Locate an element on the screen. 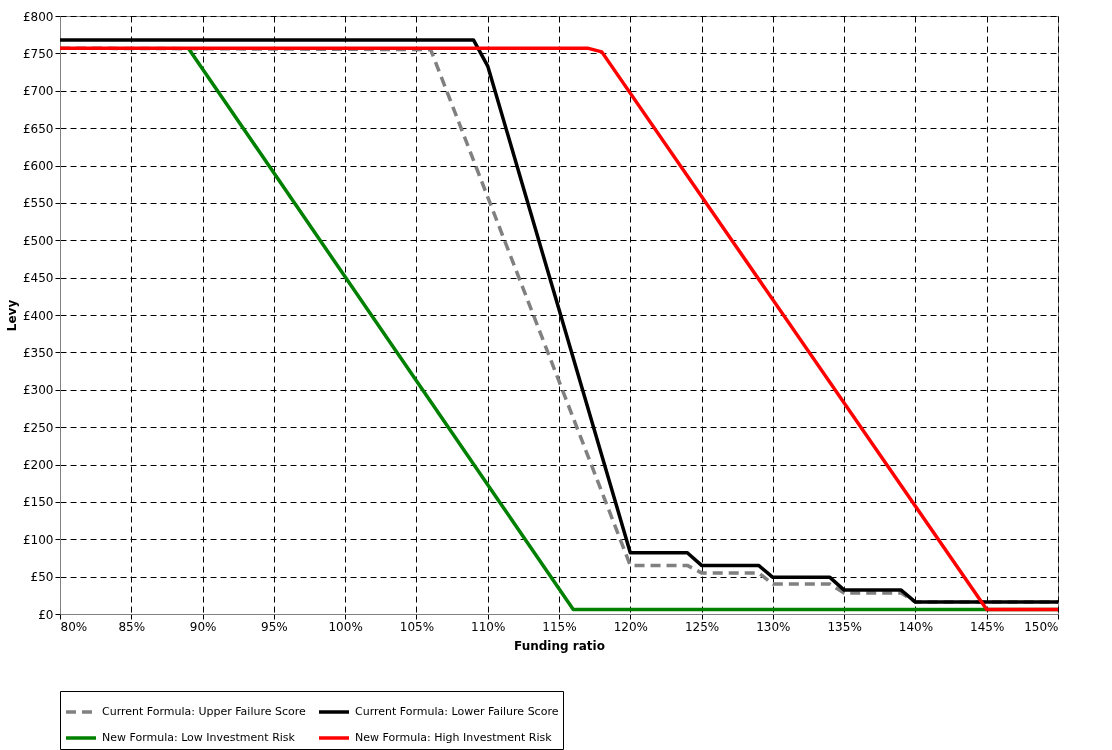 The height and width of the screenshot is (750, 1112). y-tick-label: £100 is located at coordinates (38, 539).